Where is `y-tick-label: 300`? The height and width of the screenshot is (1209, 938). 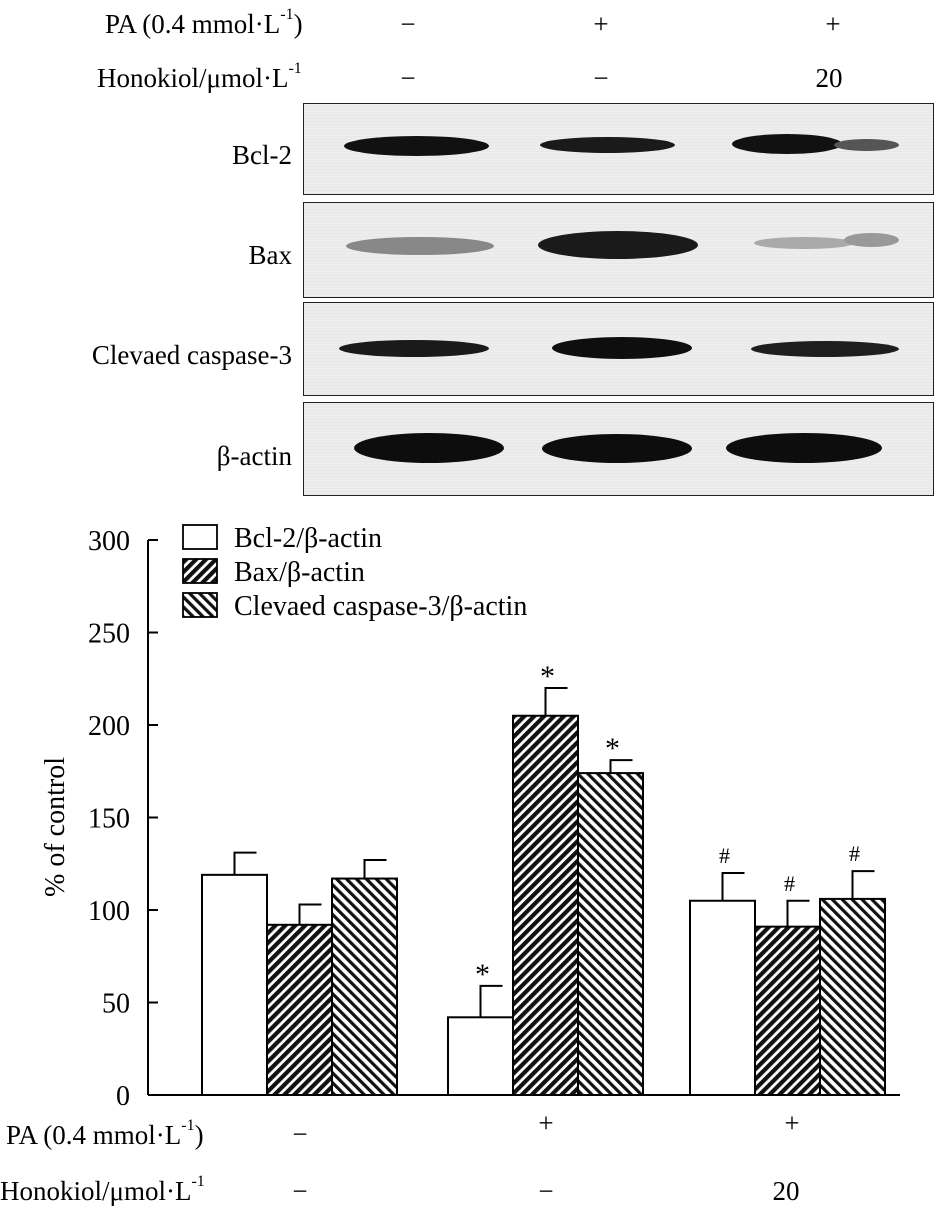
y-tick-label: 300 is located at coordinates (109, 541).